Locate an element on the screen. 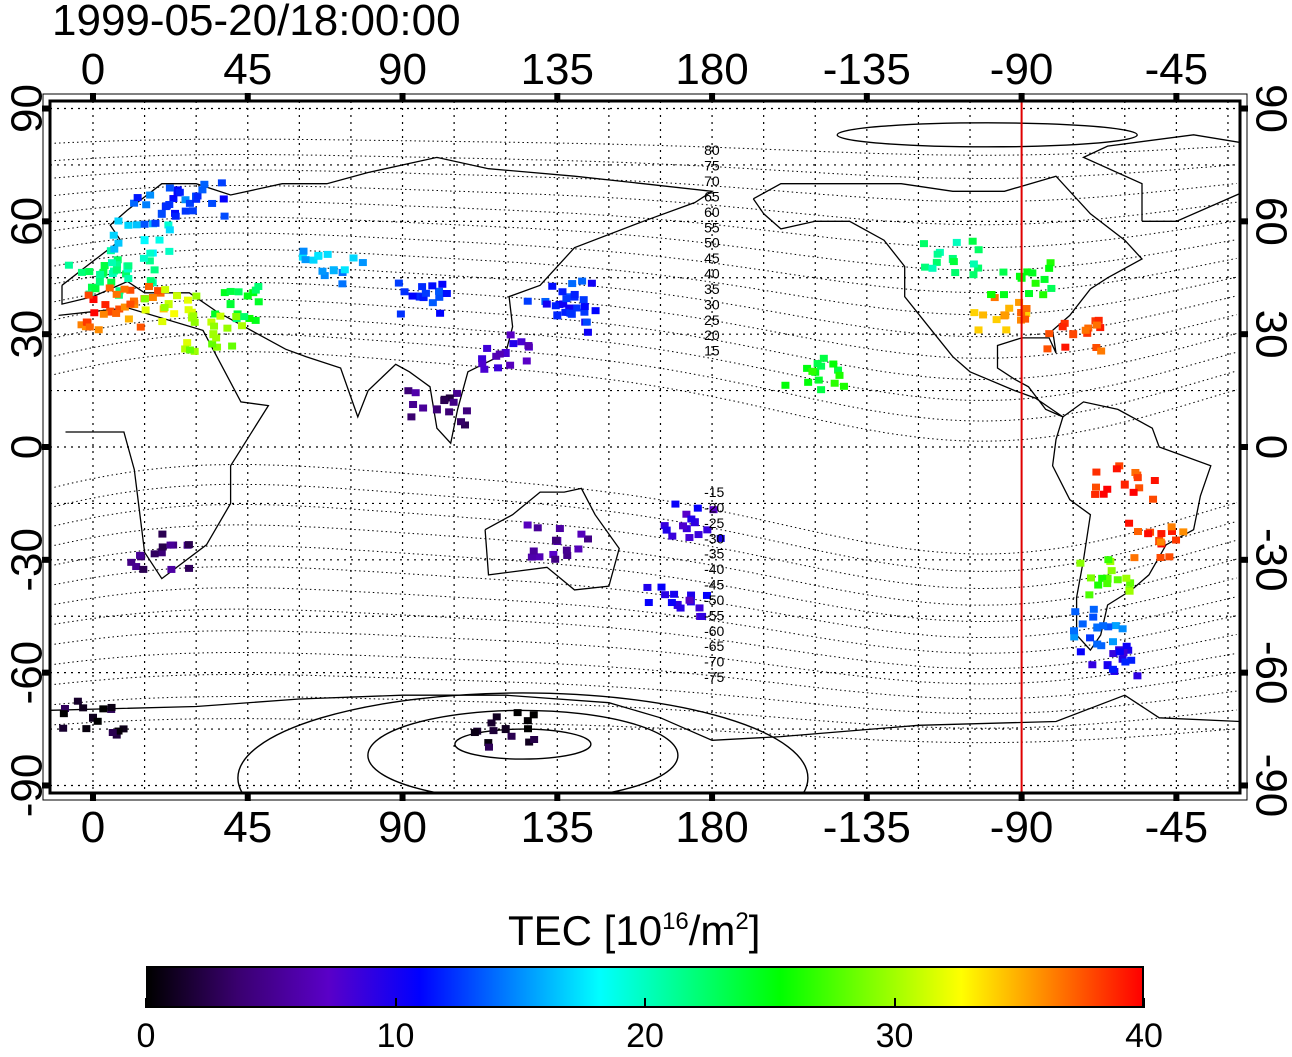 The width and height of the screenshot is (1292, 1057). colorbar-tick-label: 30 is located at coordinates (894, 1036).